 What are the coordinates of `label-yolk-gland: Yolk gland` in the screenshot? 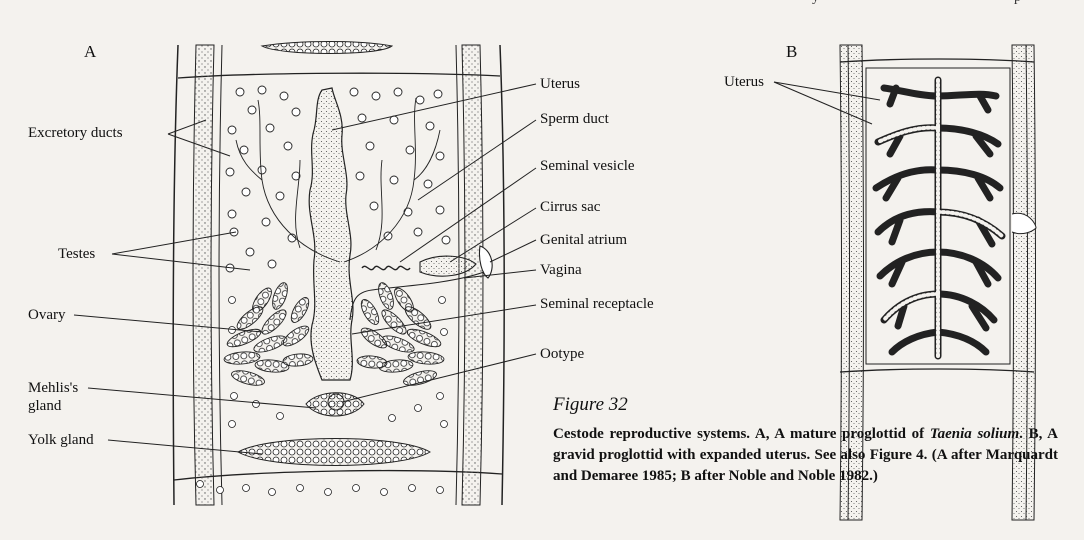 It's located at (61, 440).